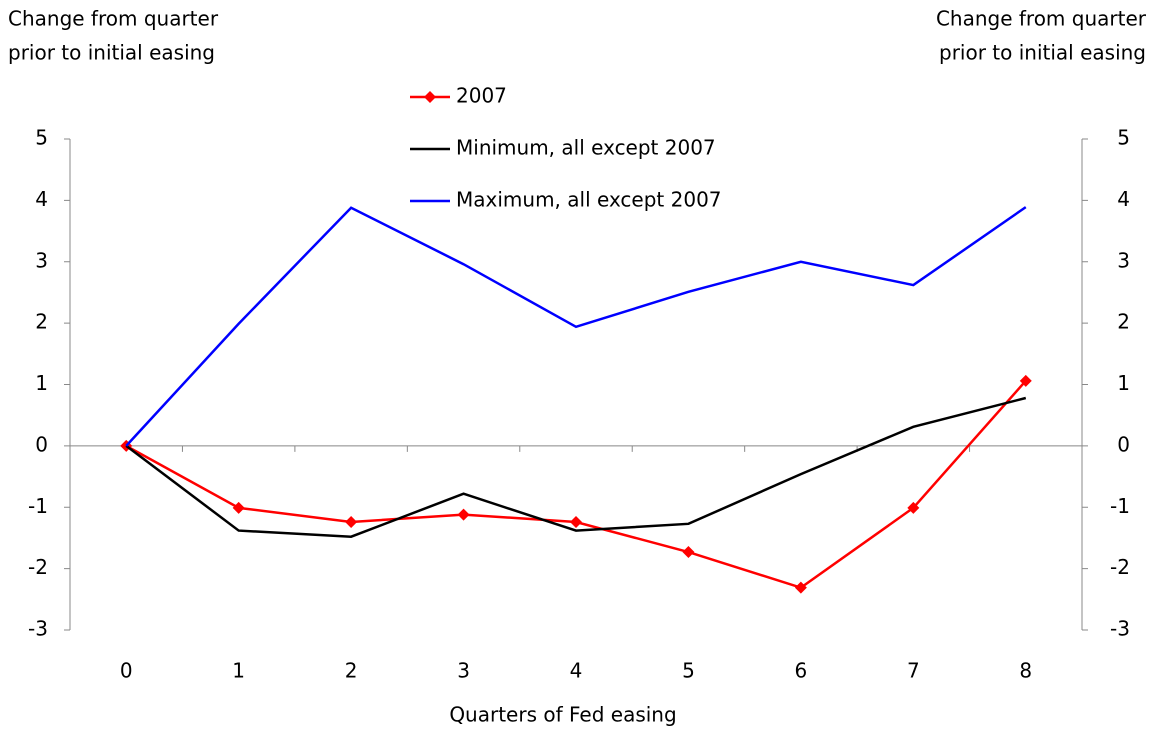 The height and width of the screenshot is (730, 1156). I want to click on x-tick-label: 5, so click(688, 671).